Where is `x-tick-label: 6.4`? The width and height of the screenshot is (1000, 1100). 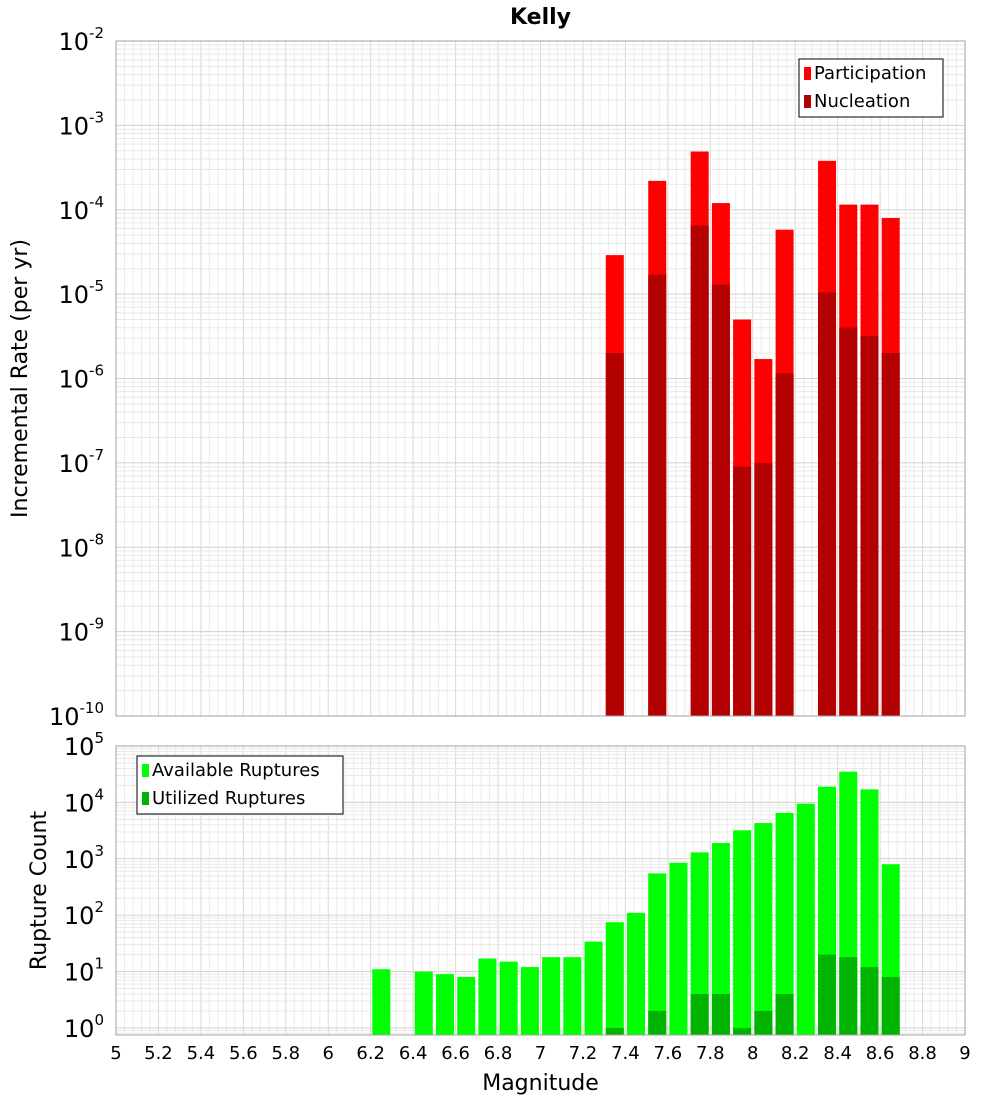 x-tick-label: 6.4 is located at coordinates (413, 1053).